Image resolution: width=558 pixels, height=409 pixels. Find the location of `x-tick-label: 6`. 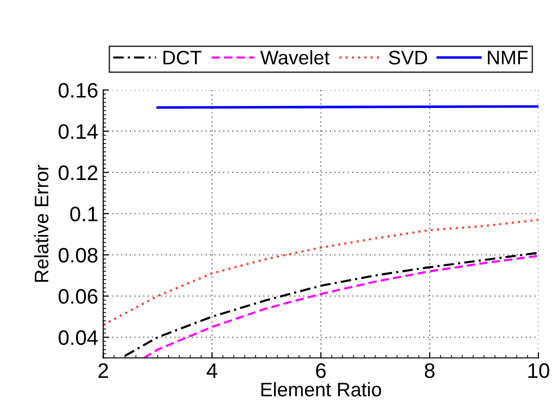

x-tick-label: 6 is located at coordinates (321, 370).